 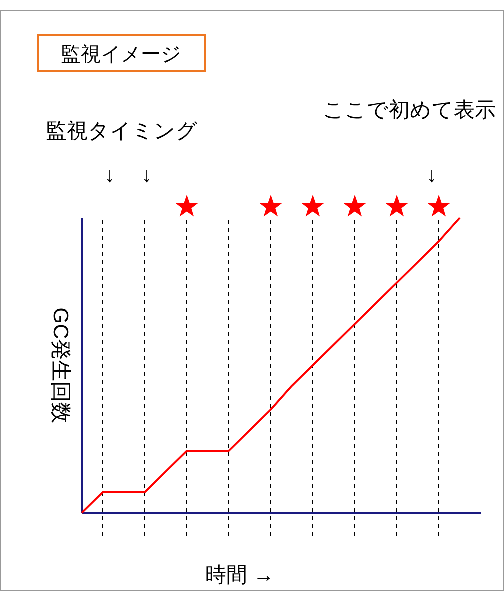 I want to click on text: ここで初めて表示, so click(x=409, y=110).